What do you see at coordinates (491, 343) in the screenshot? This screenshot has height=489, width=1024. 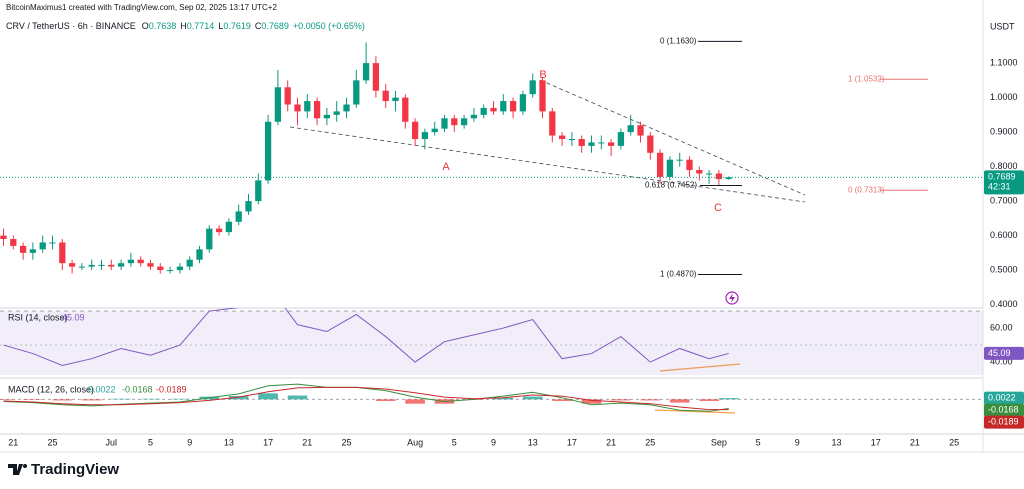 I see `rsi-band` at bounding box center [491, 343].